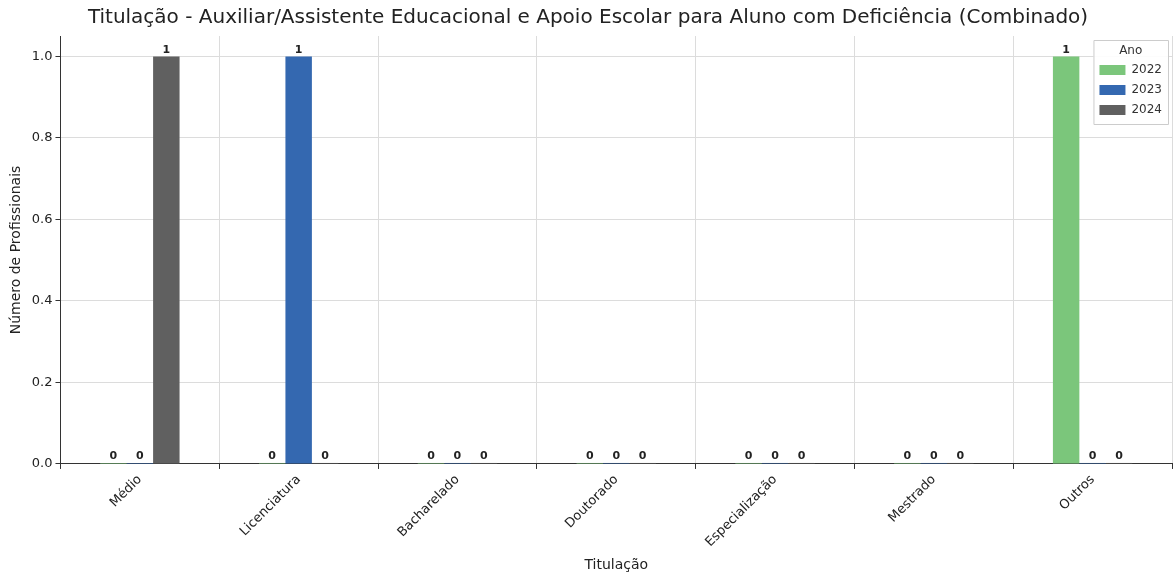 This screenshot has height=582, width=1176. What do you see at coordinates (1147, 89) in the screenshot?
I see `legend-label: 2023` at bounding box center [1147, 89].